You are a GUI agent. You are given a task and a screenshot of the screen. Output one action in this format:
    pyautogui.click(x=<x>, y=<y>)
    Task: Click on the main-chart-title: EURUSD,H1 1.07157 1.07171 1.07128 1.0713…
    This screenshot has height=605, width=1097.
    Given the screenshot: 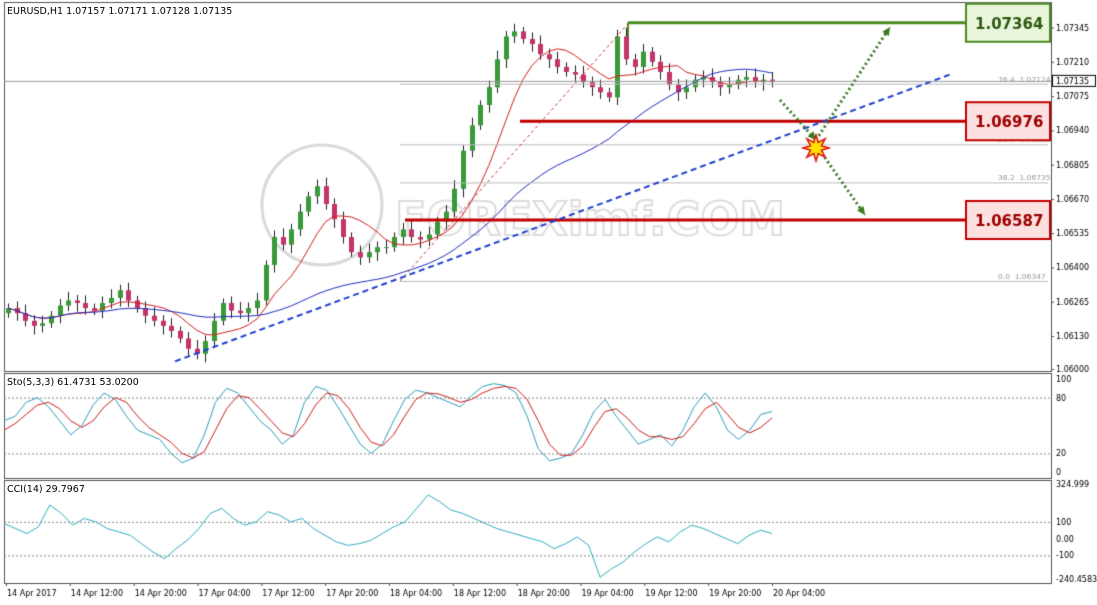 What is the action you would take?
    pyautogui.click(x=120, y=11)
    